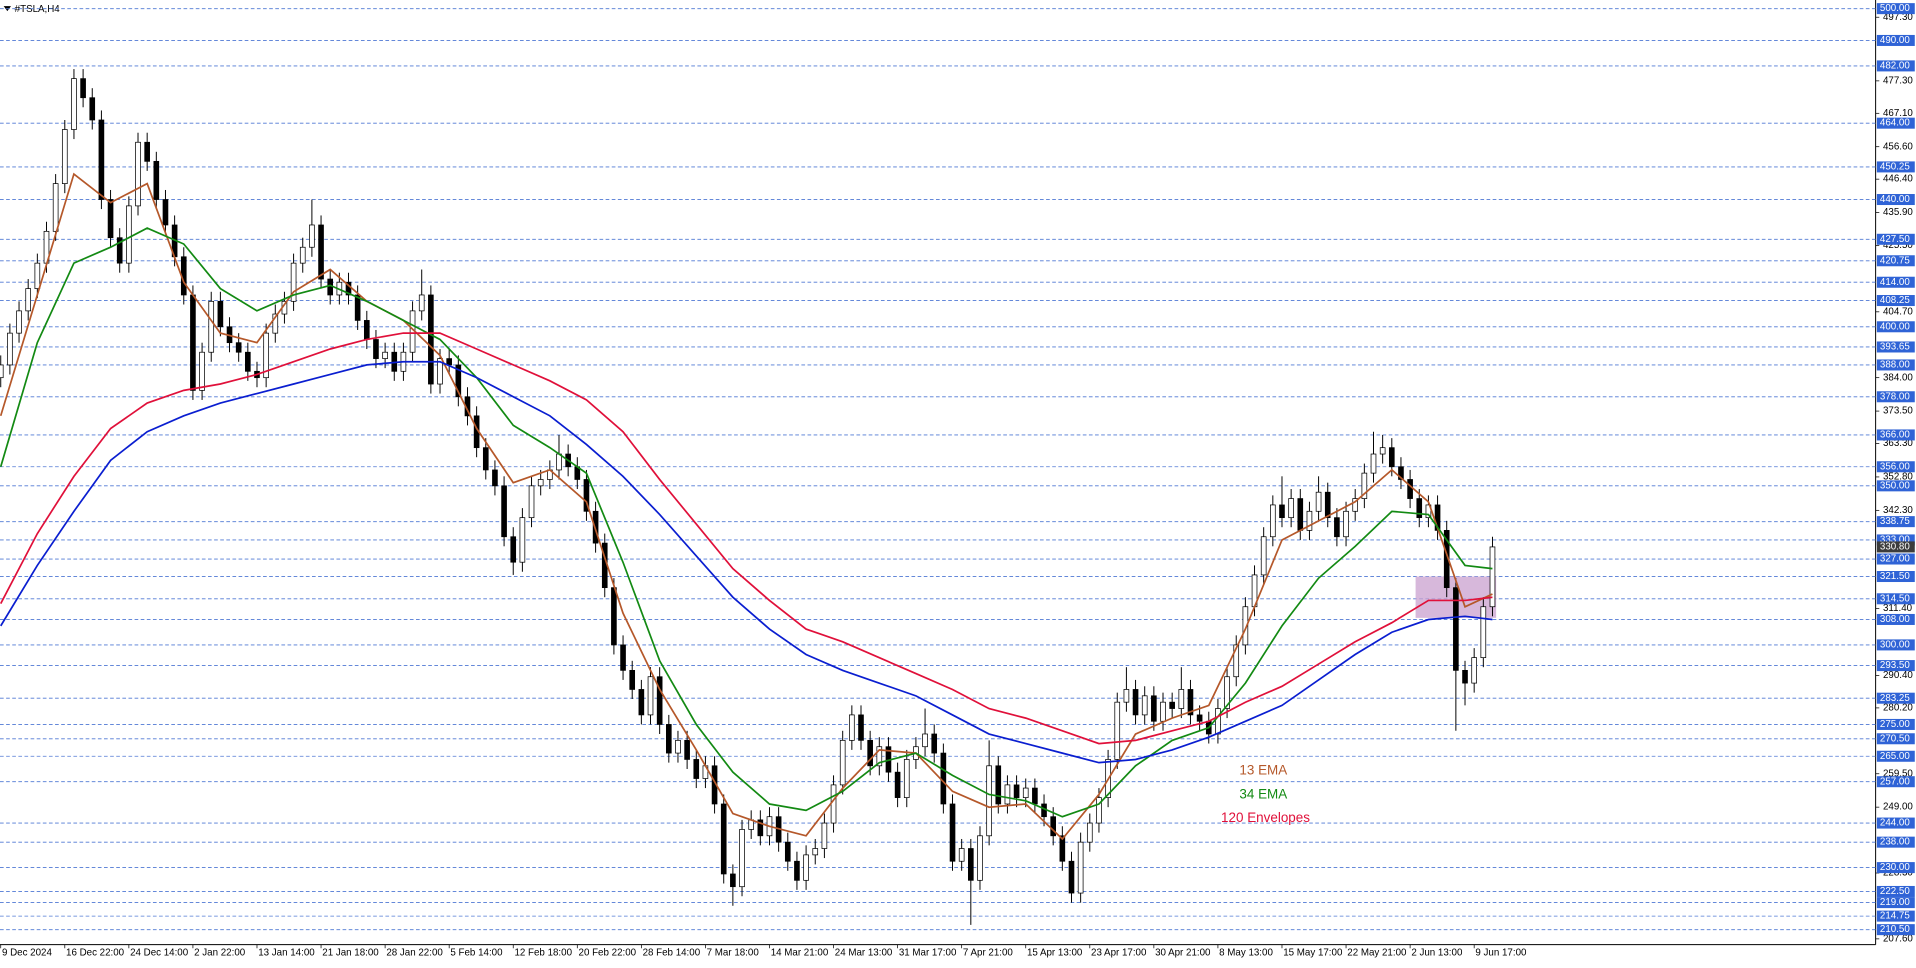  I want to click on y-tick-label: 259.50, so click(1898, 773).